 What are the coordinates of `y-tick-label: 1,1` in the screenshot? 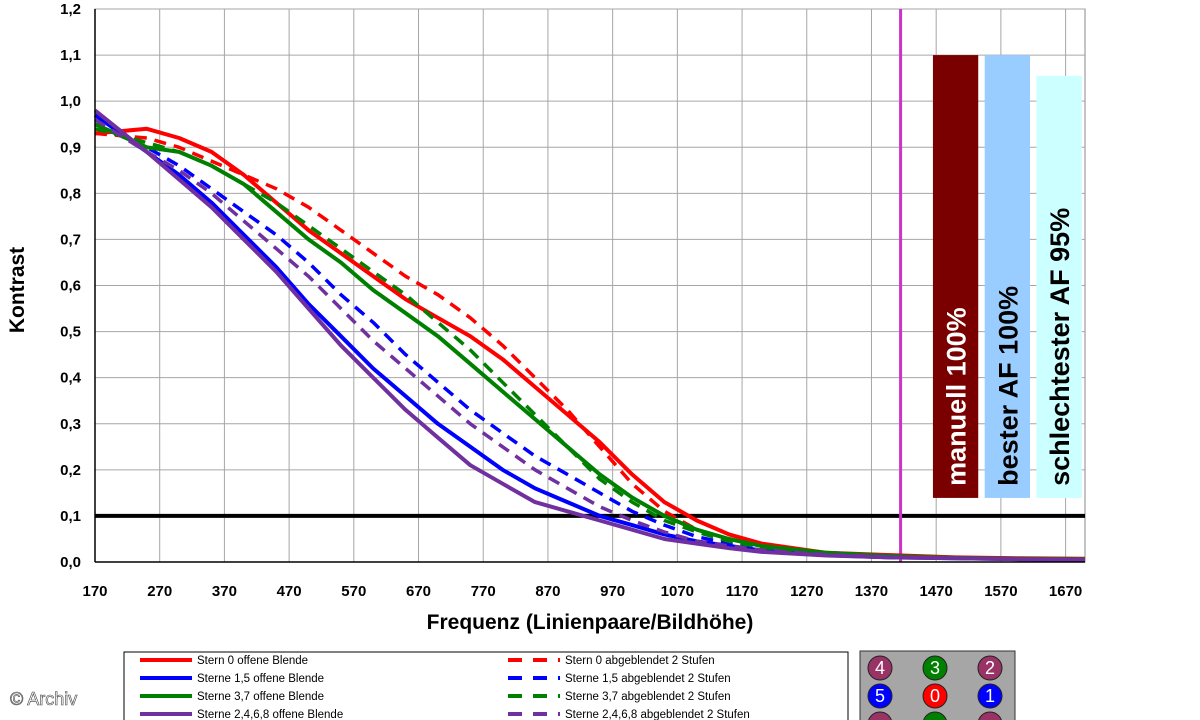 It's located at (70, 55).